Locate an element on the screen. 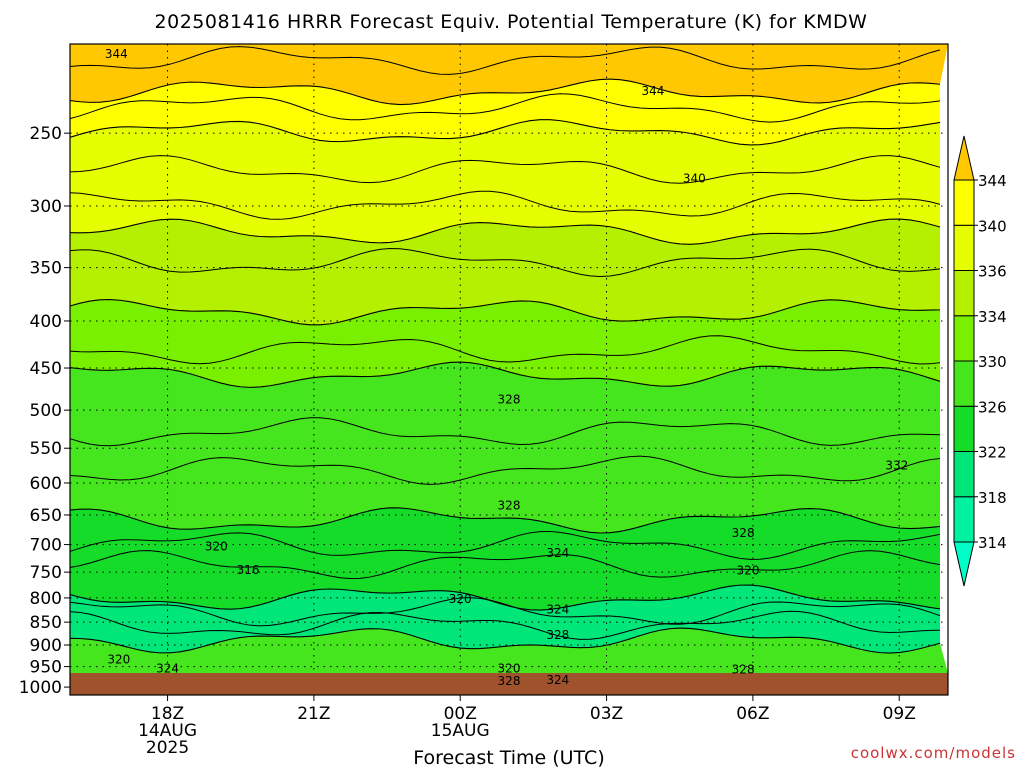 This screenshot has height=768, width=1024. ground-surface is located at coordinates (509, 684).